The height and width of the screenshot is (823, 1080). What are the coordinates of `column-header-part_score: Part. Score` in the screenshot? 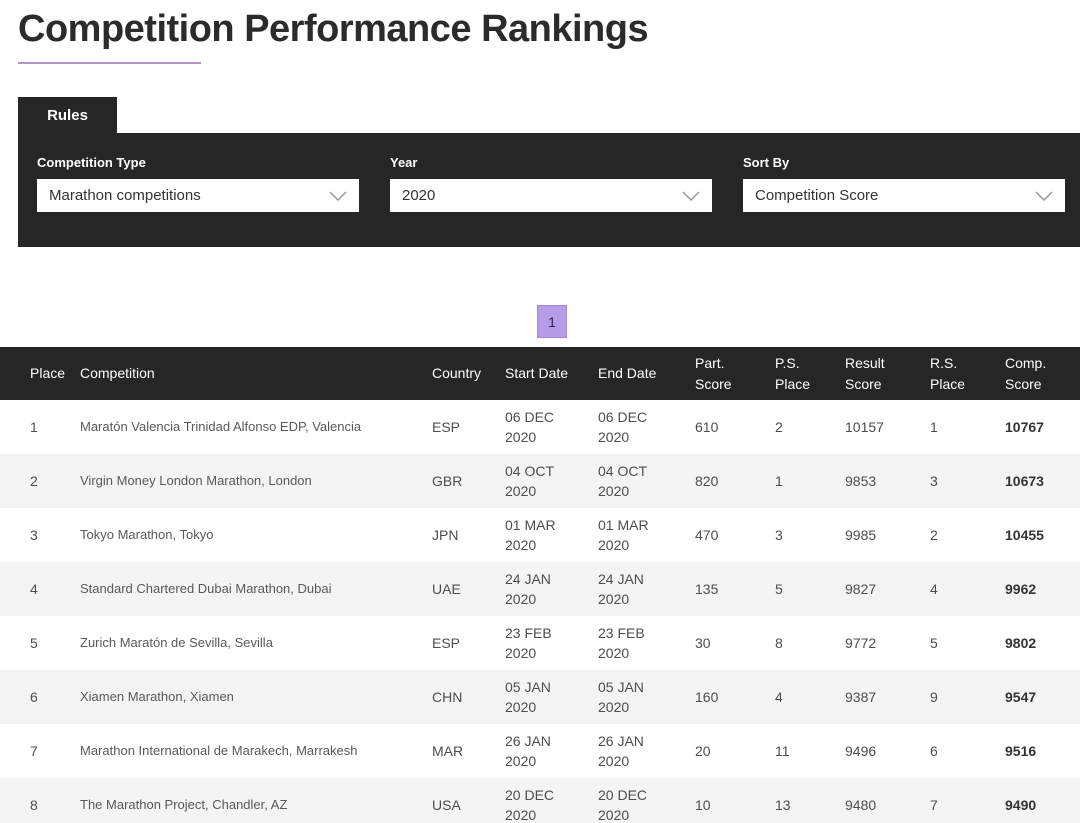 It's located at (735, 373).